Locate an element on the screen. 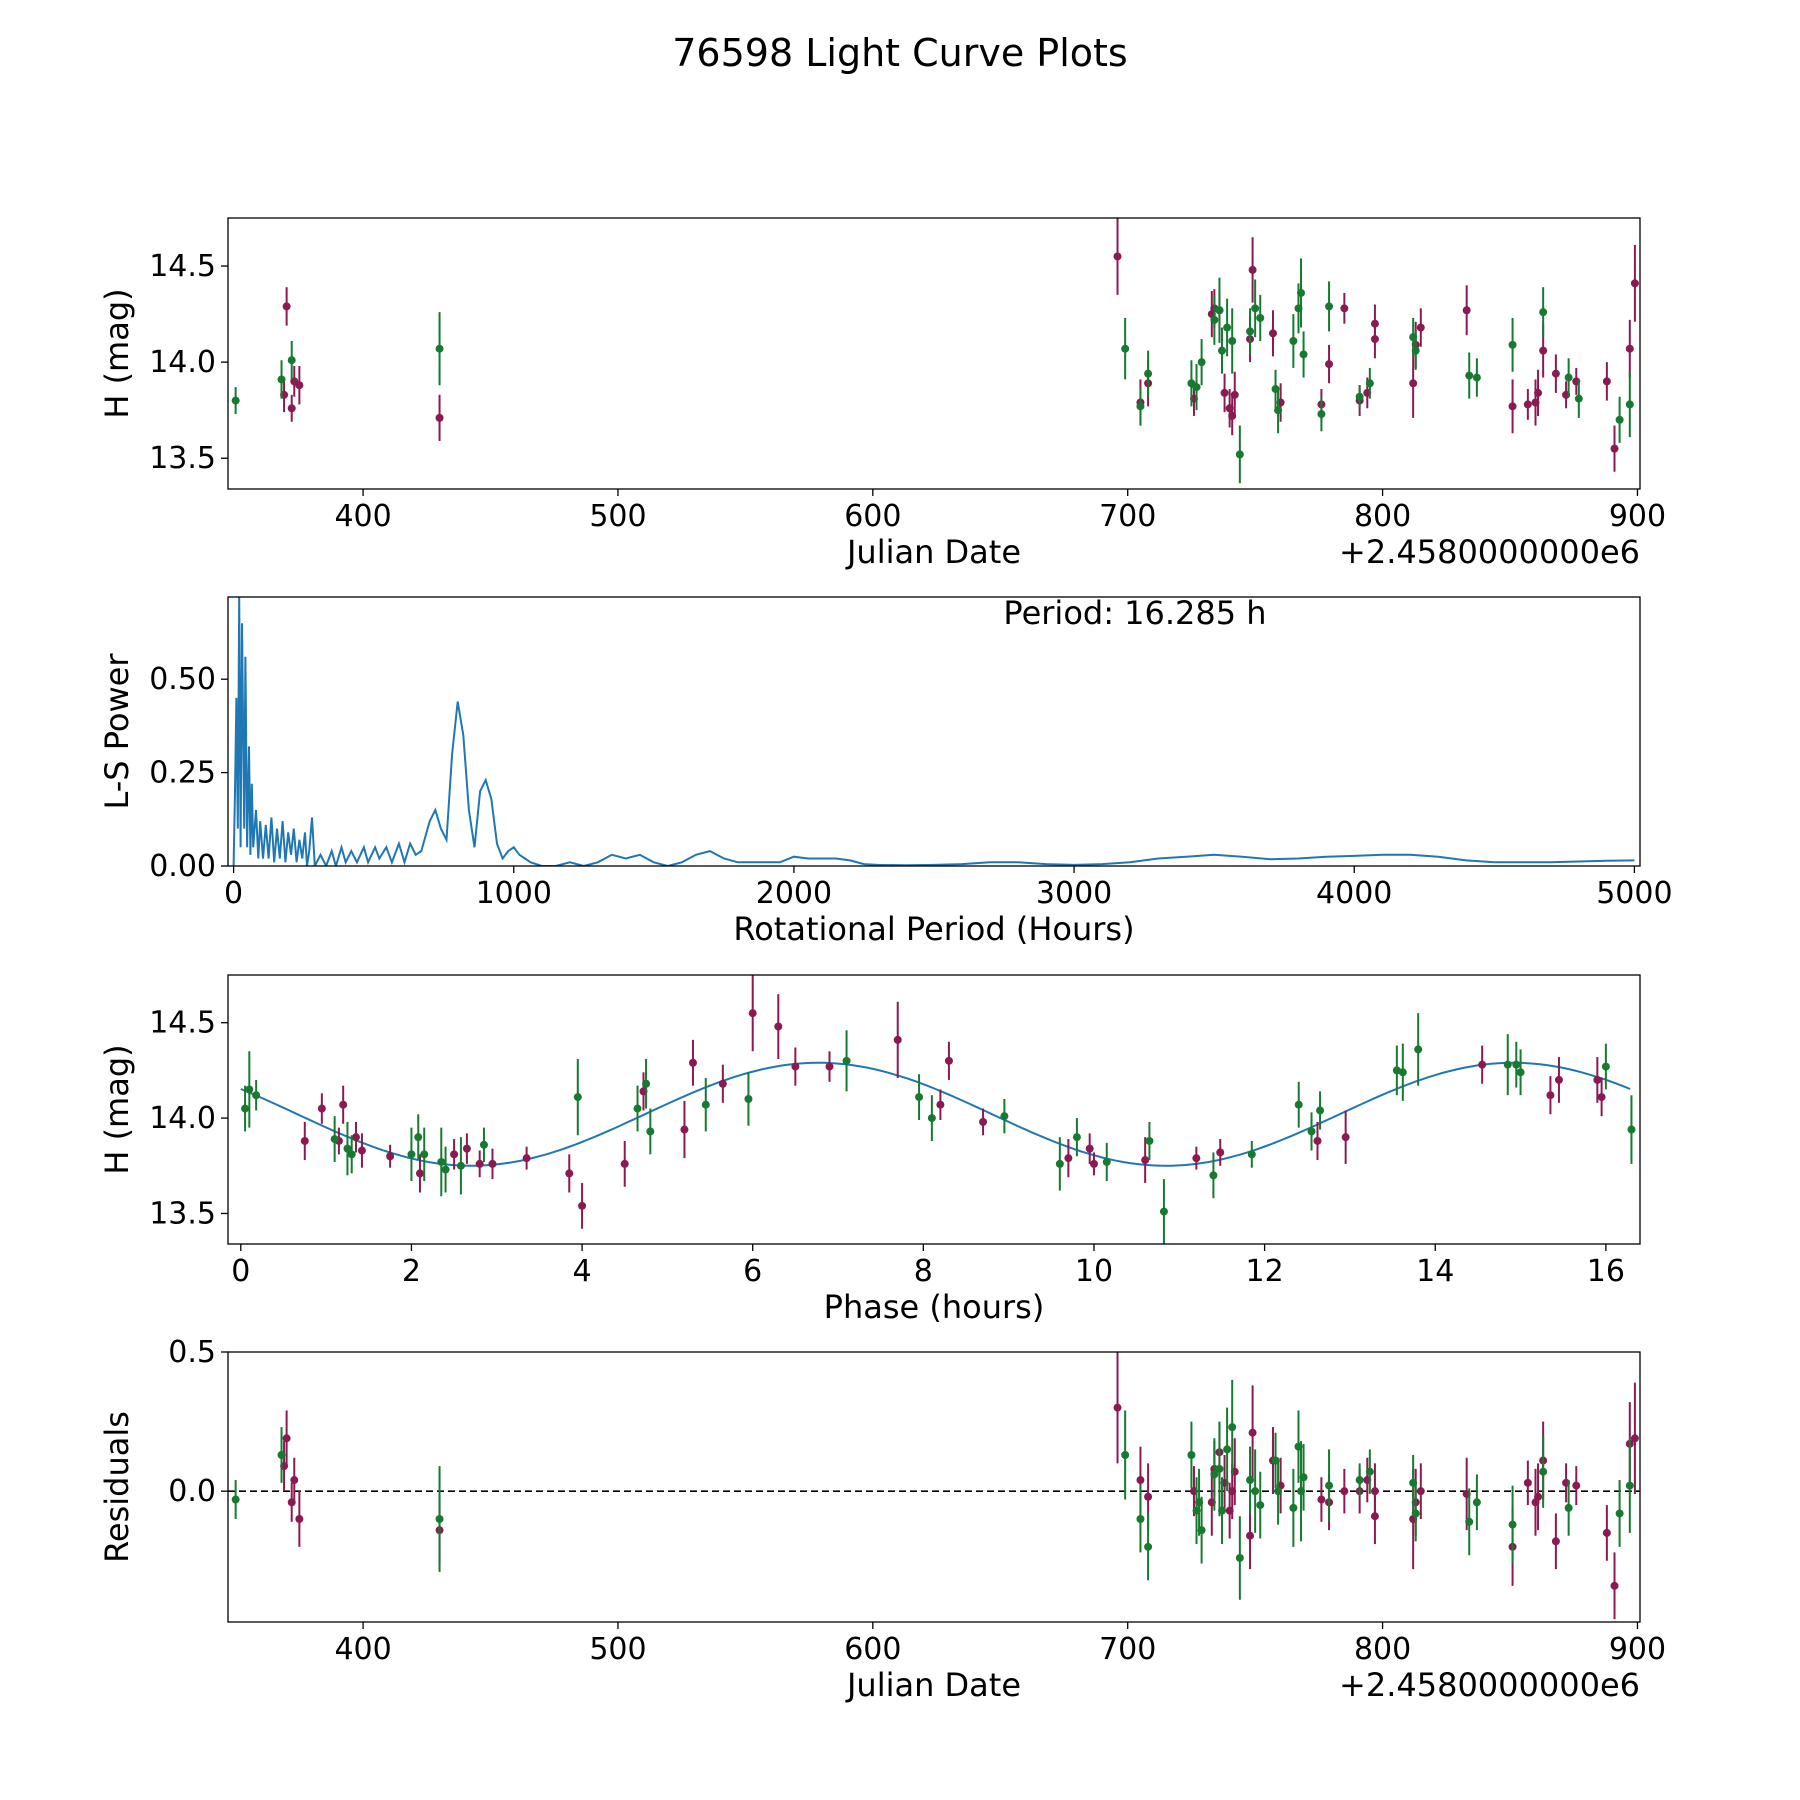 The image size is (1800, 1800). y-tick-label: 0.50 is located at coordinates (182, 679).